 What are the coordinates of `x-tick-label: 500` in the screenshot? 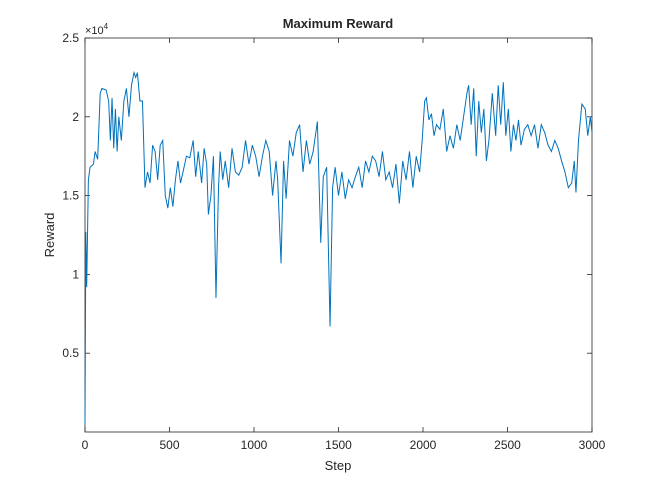 It's located at (169, 445).